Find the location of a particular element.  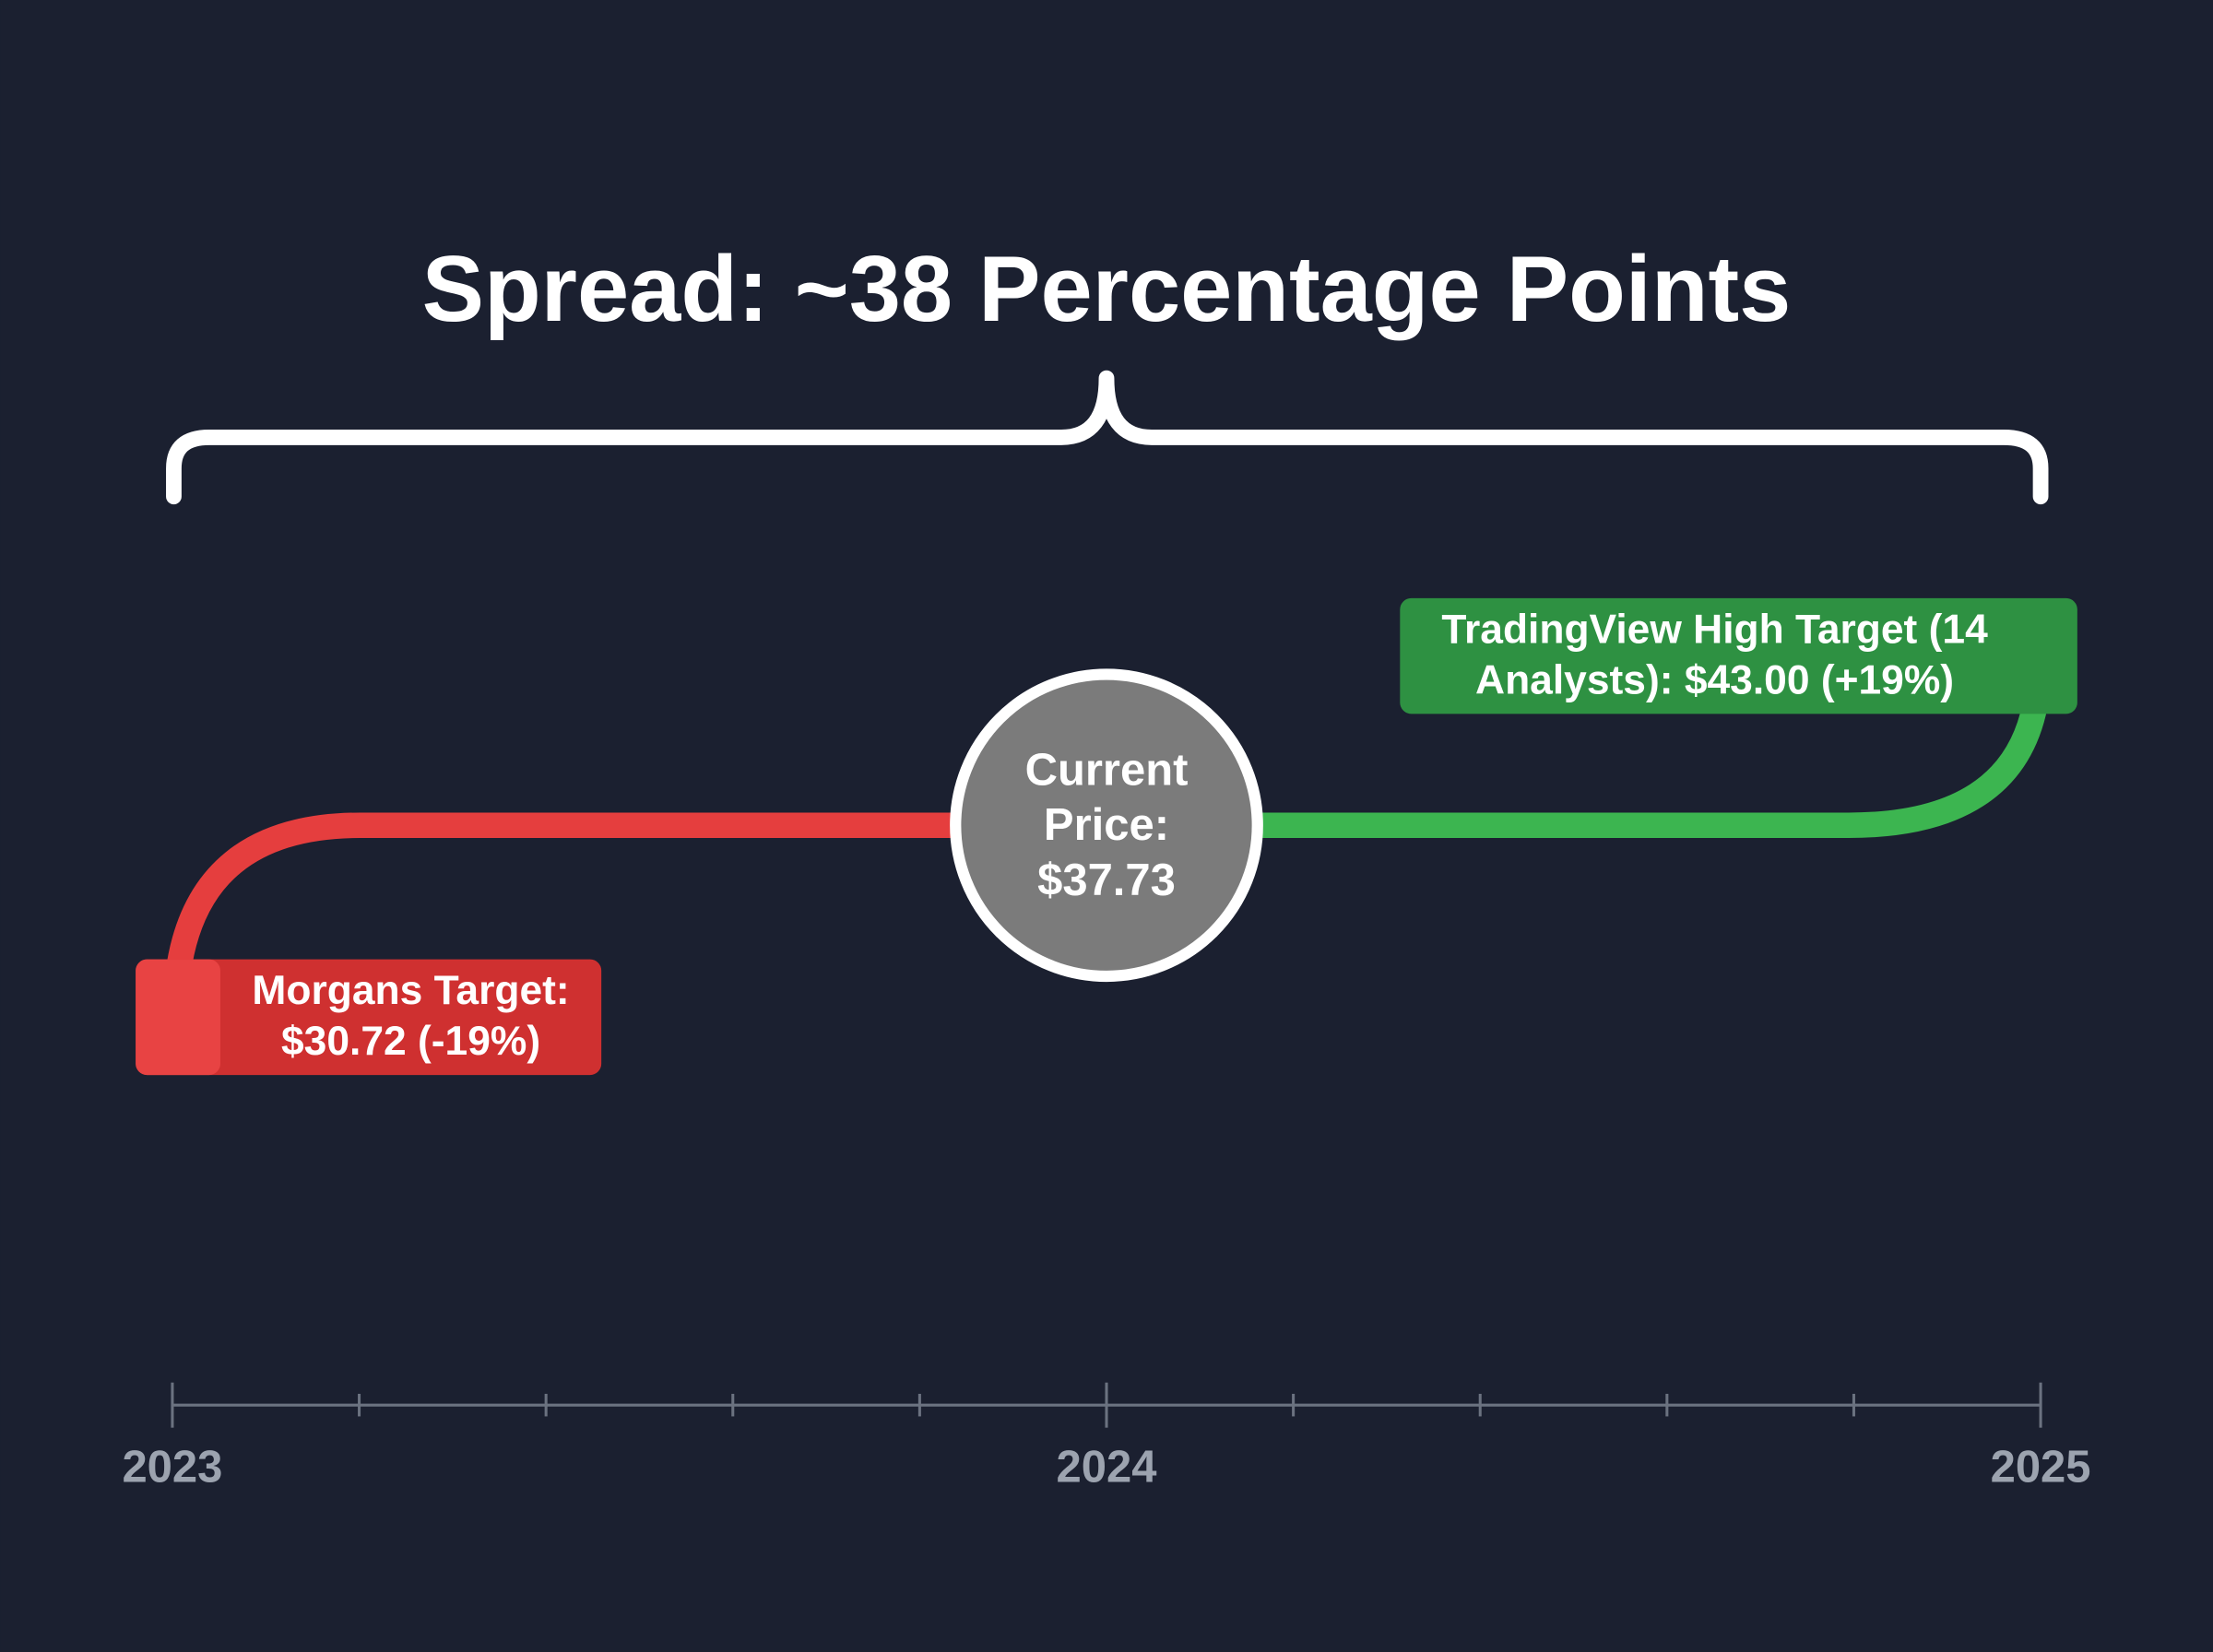

current-price-label: Price: is located at coordinates (1106, 825).